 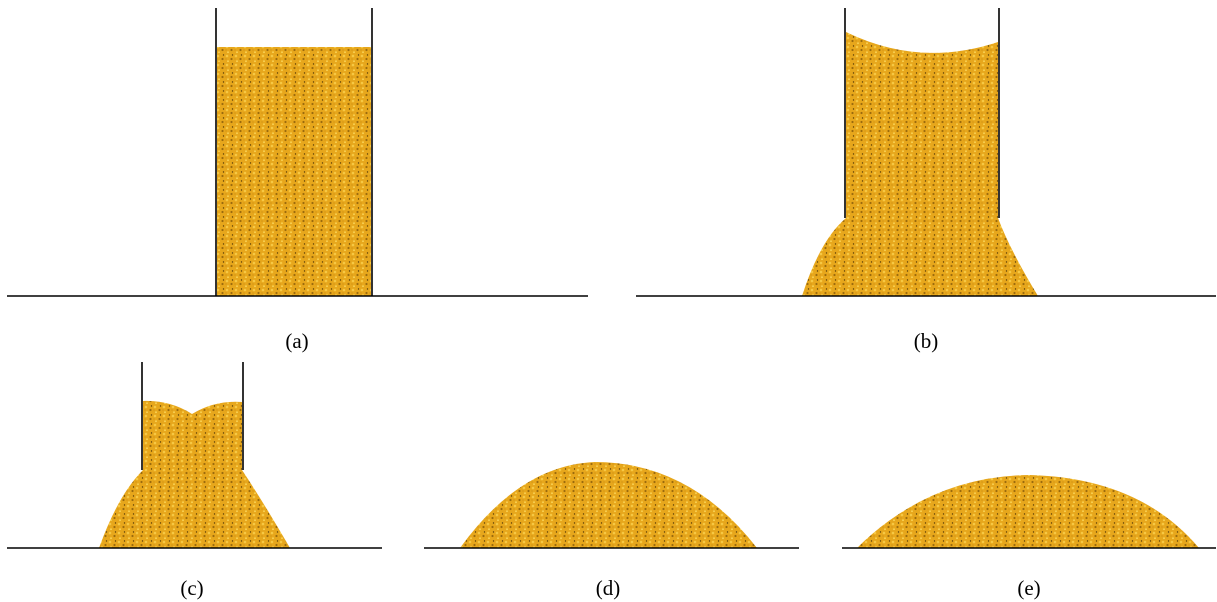 What do you see at coordinates (926, 341) in the screenshot?
I see `panel-label: (b)` at bounding box center [926, 341].